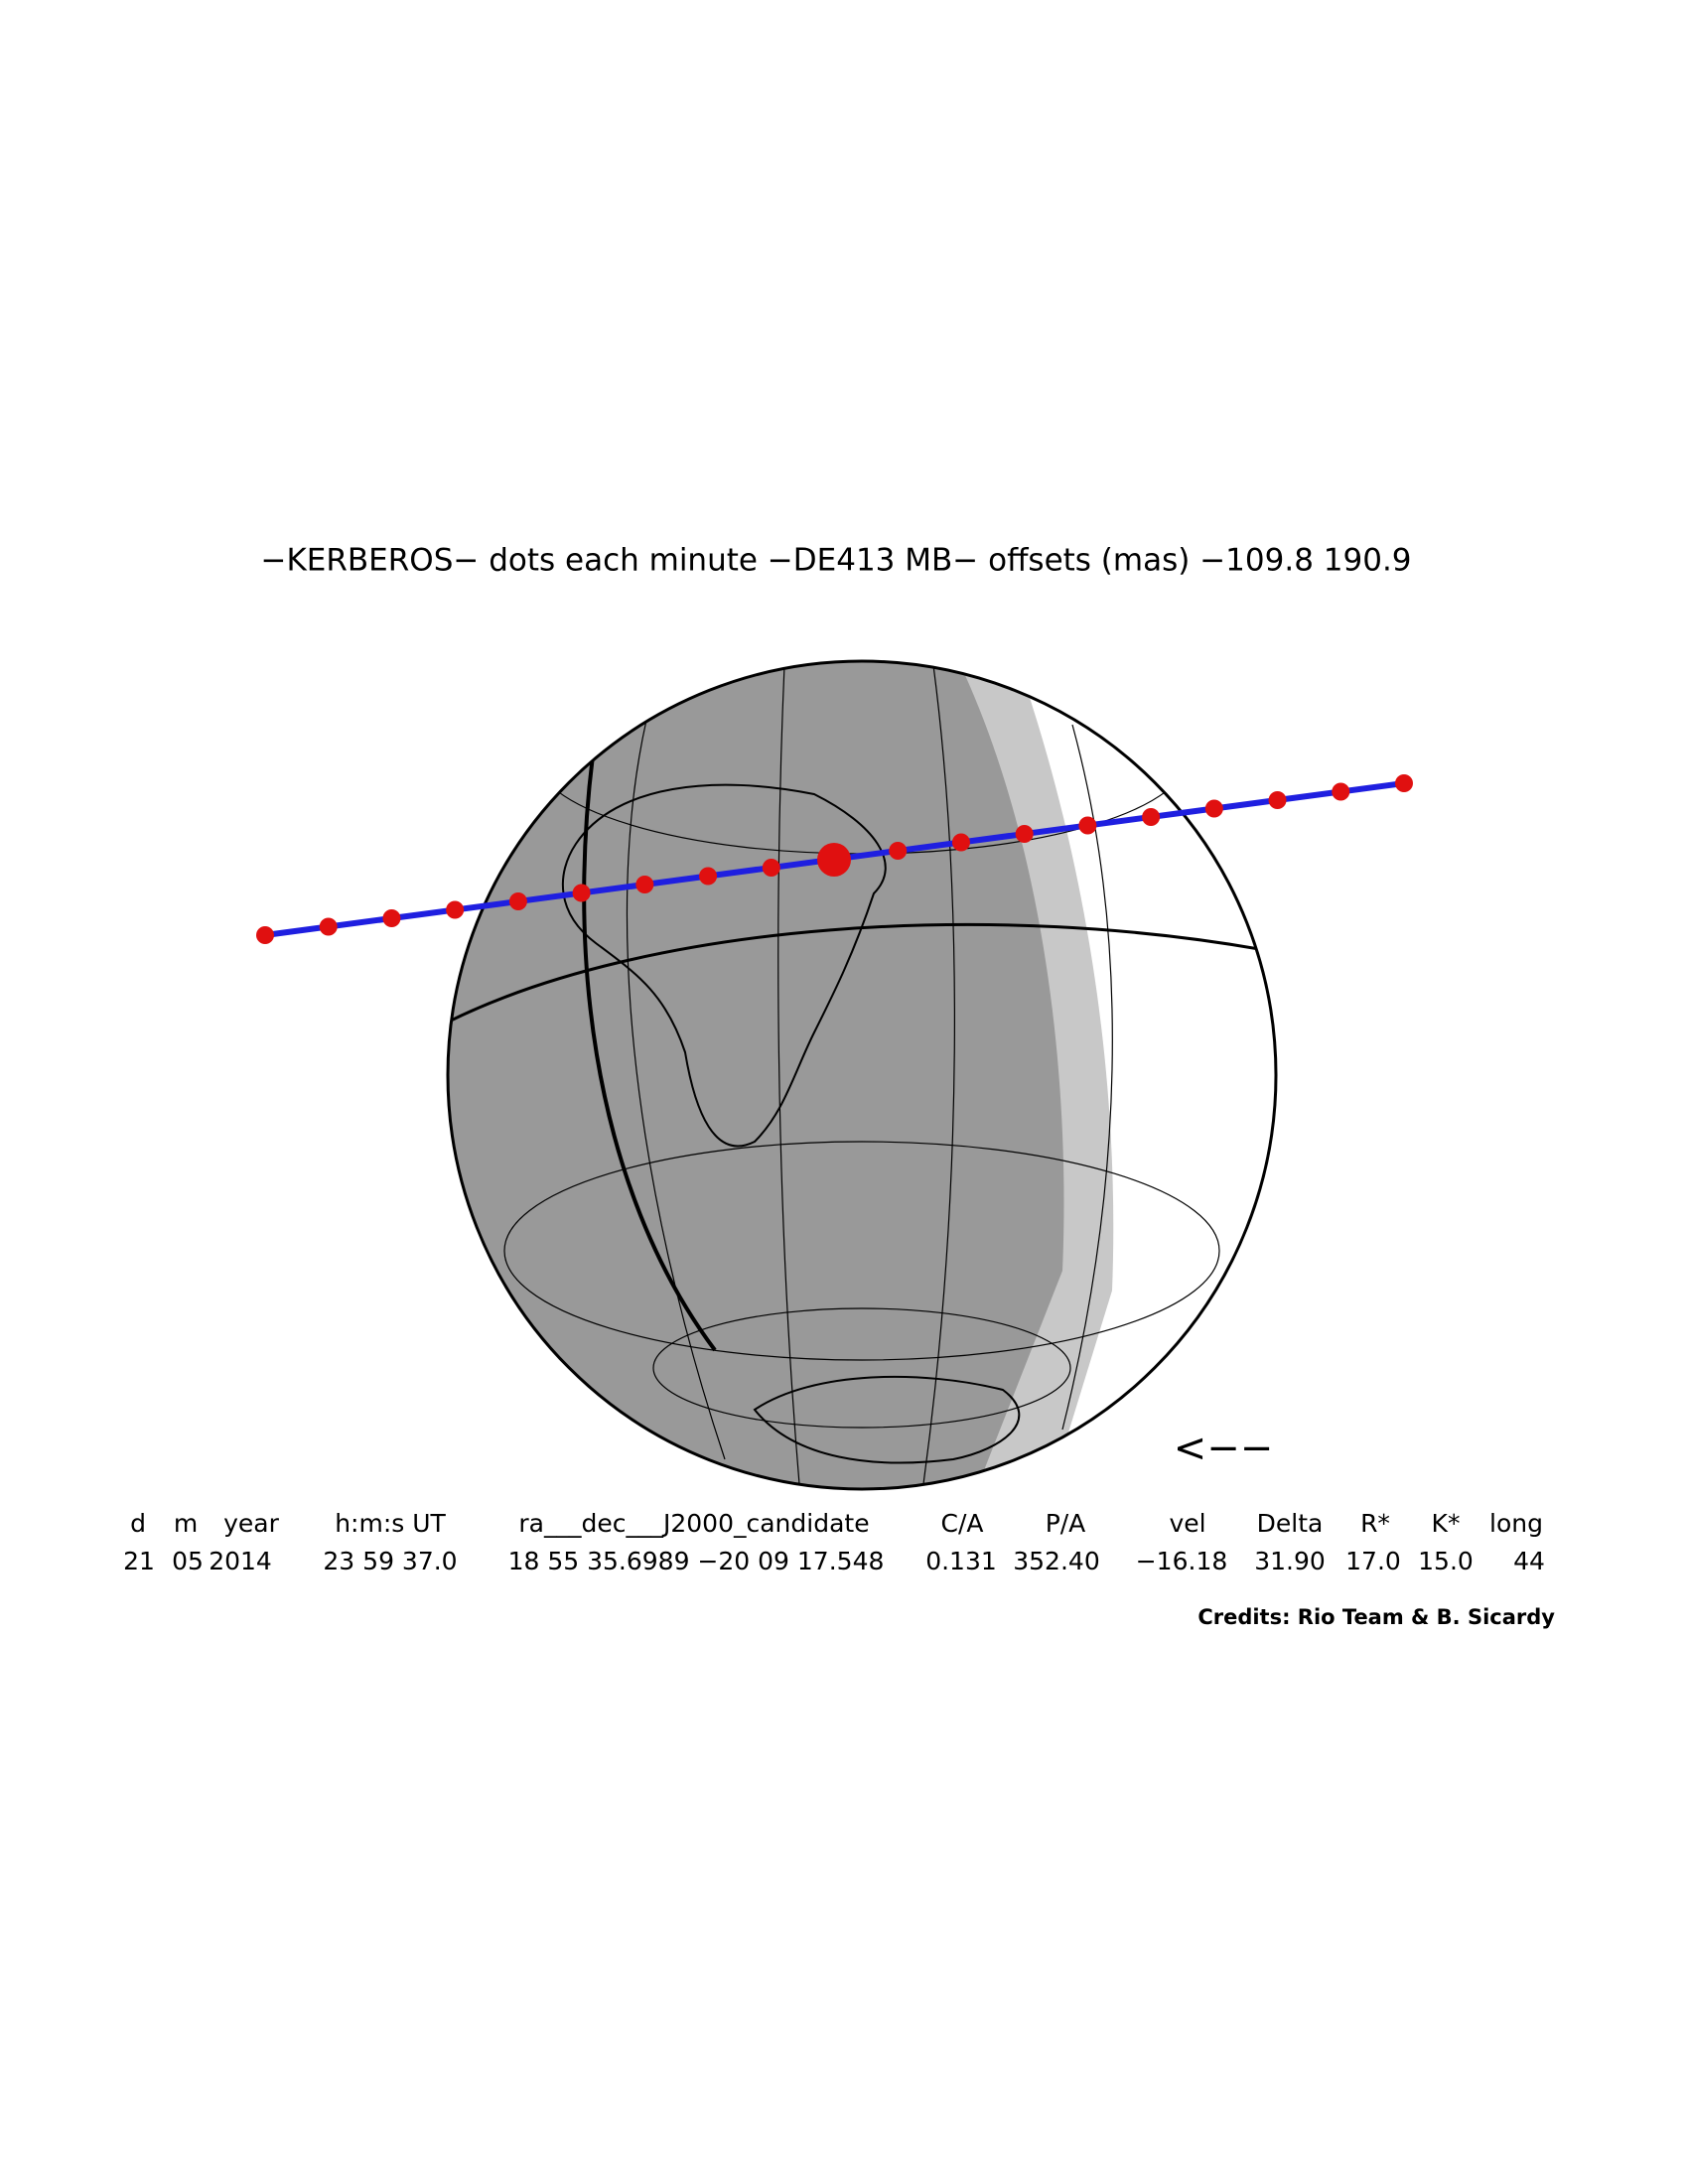 Image resolution: width=1688 pixels, height=2184 pixels. I want to click on column-header: P/A, so click(1066, 1523).